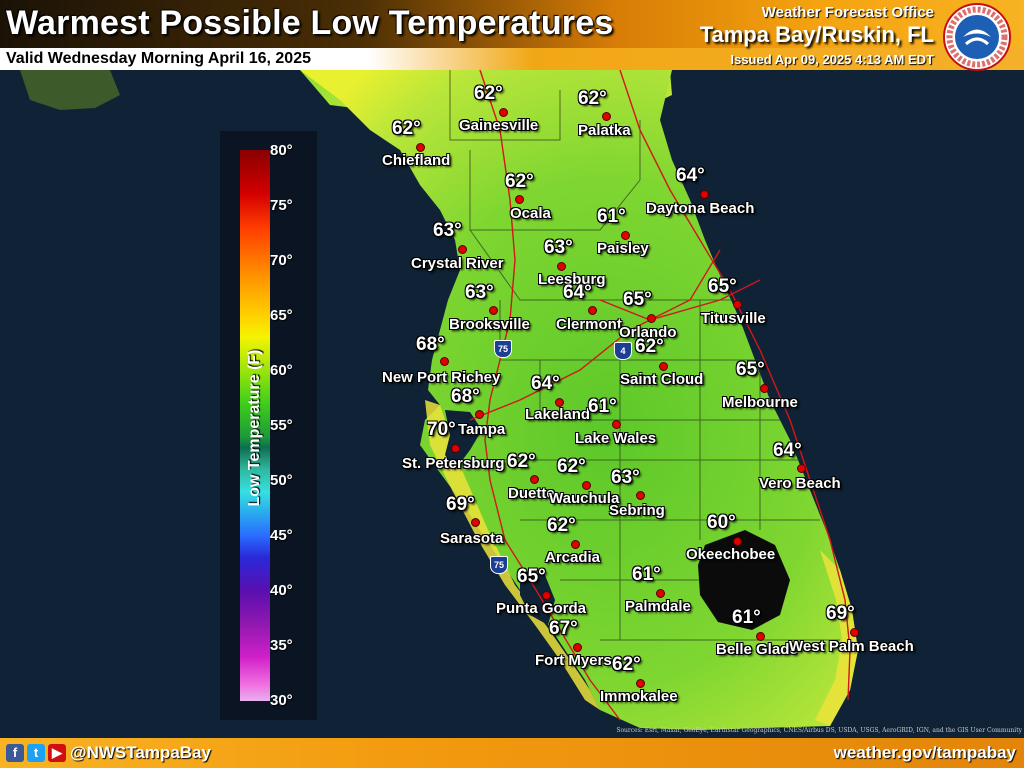 The width and height of the screenshot is (1024, 768). I want to click on city-ocala: Ocala, so click(530, 213).